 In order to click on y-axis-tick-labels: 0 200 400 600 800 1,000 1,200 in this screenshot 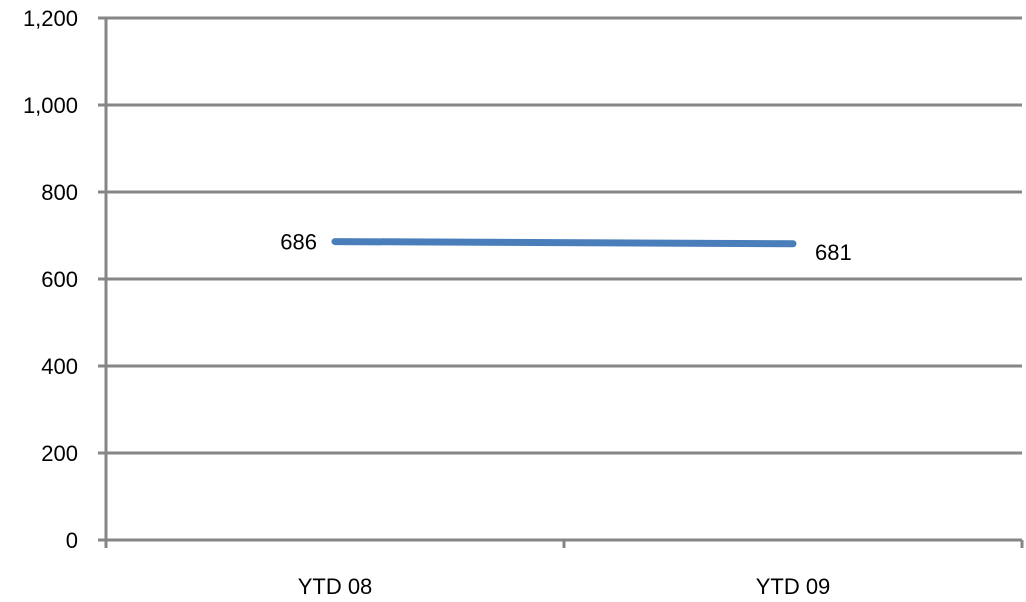, I will do `click(50, 279)`.